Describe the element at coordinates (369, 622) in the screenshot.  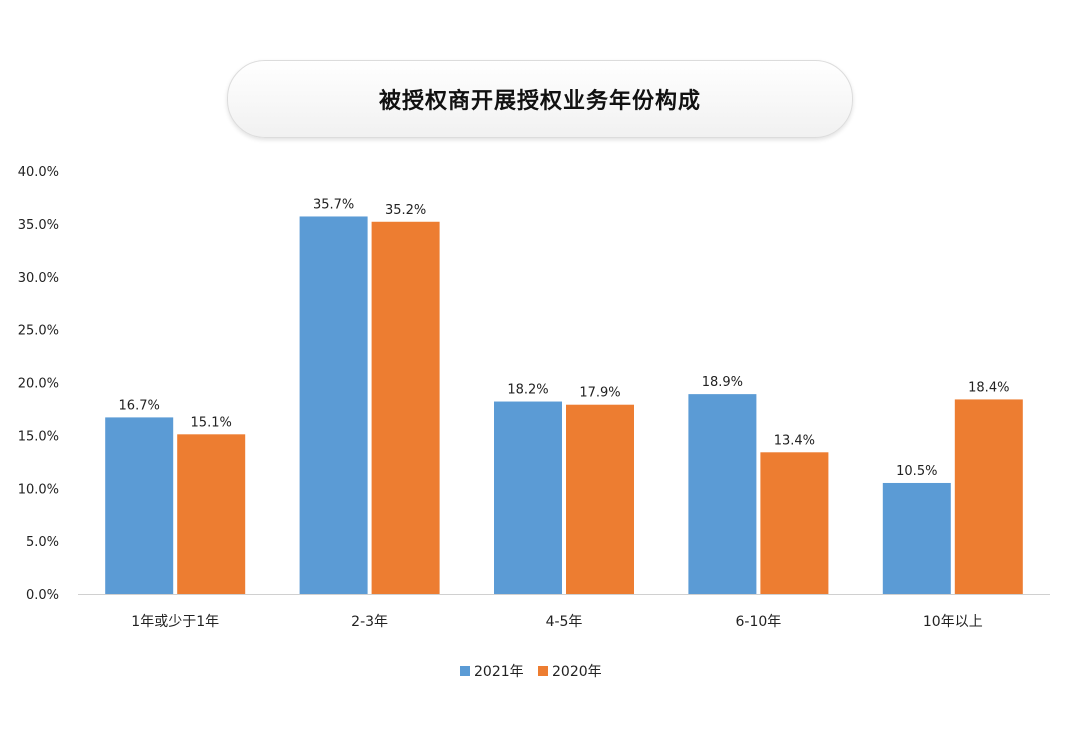
I see `x-category-label: 2-3年` at that location.